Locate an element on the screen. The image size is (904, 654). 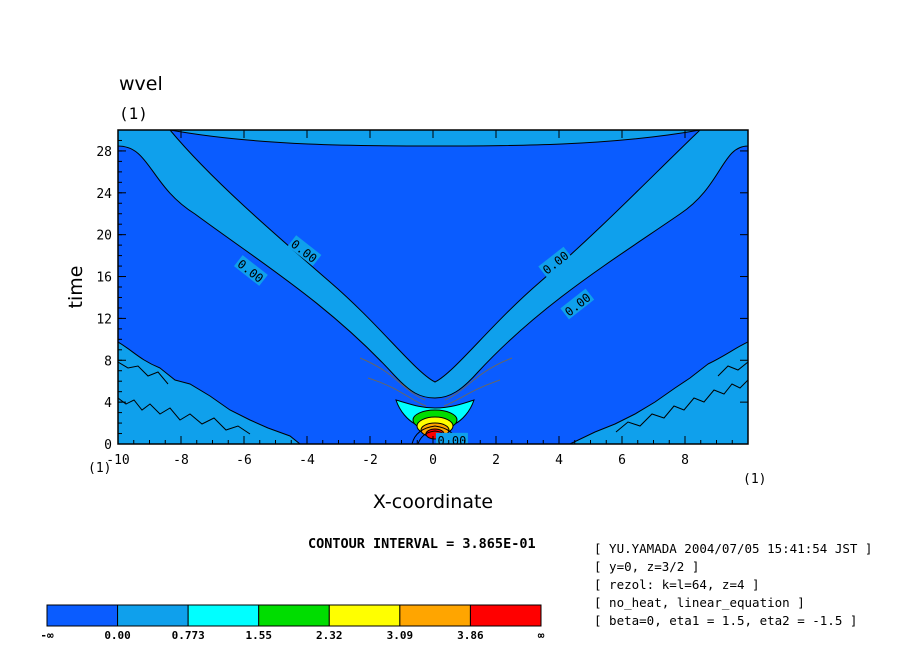
y-tick-label: 4 is located at coordinates (108, 403).